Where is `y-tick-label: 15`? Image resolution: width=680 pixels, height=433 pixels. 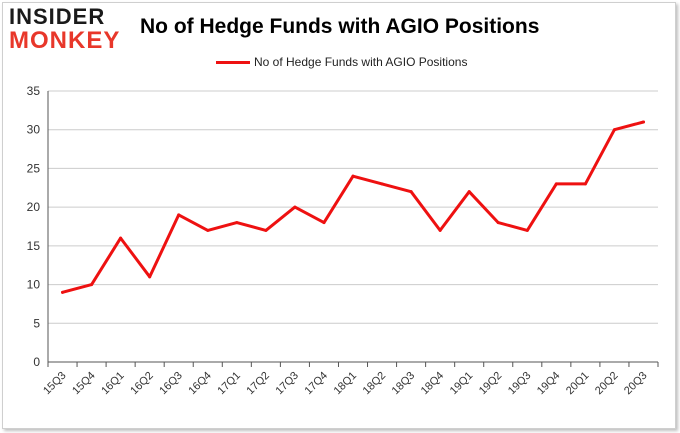 y-tick-label: 15 is located at coordinates (34, 246).